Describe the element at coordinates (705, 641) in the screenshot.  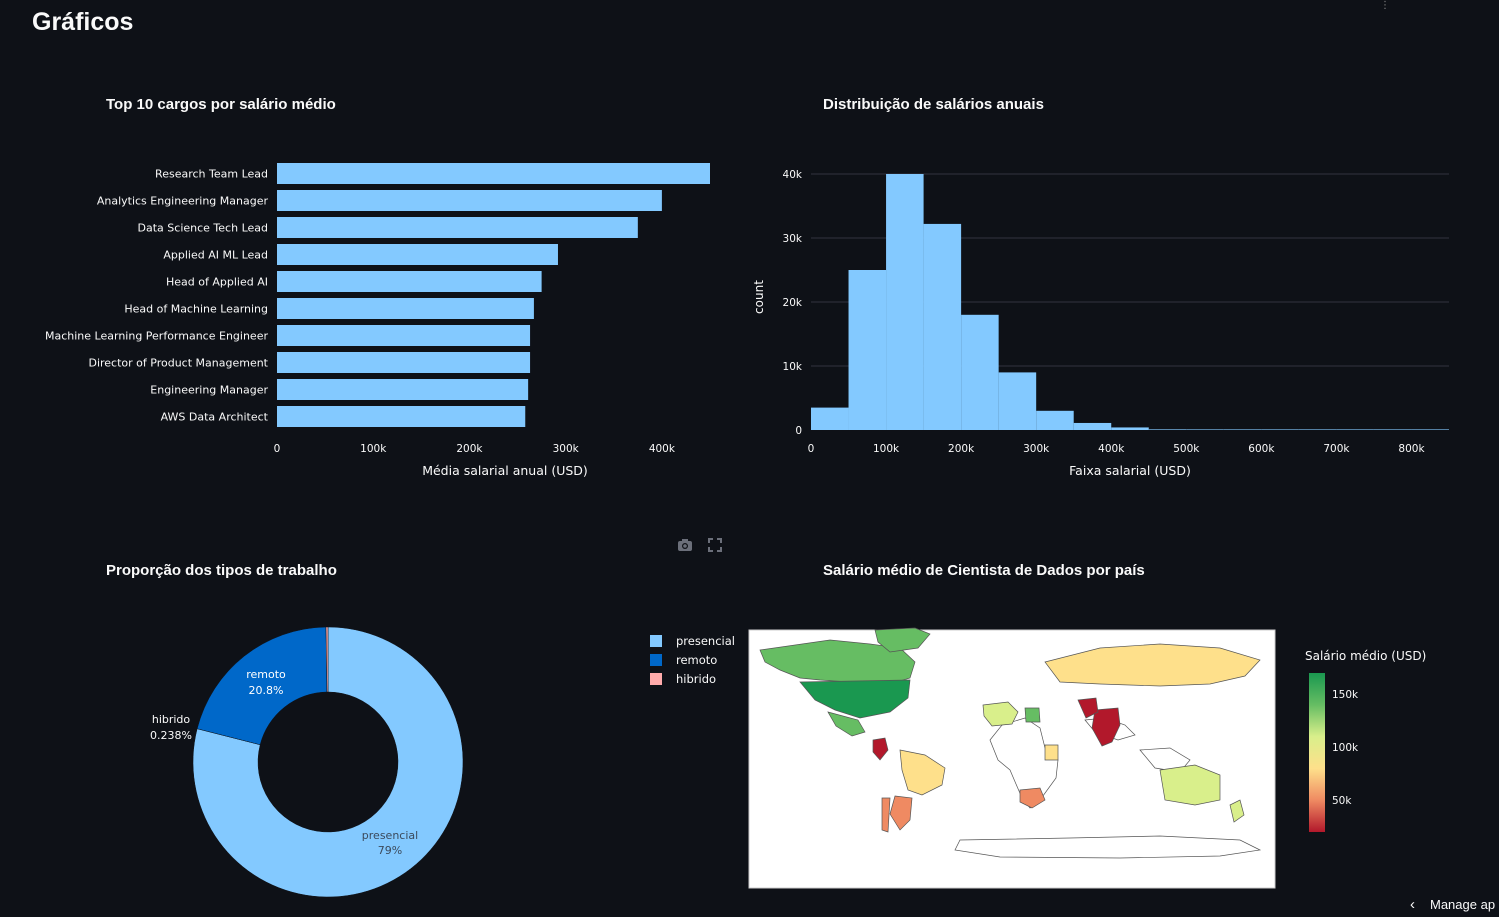
I see `legend-label: presencial` at that location.